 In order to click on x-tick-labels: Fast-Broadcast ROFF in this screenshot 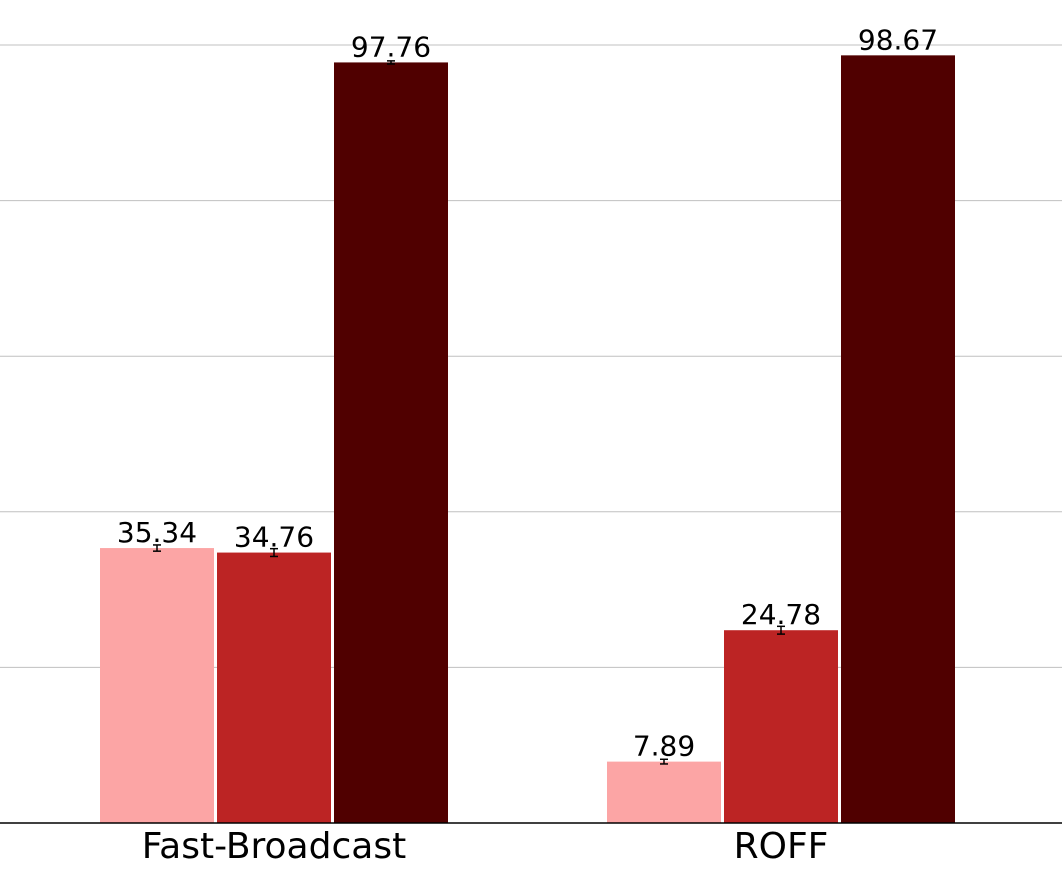, I will do `click(485, 846)`.